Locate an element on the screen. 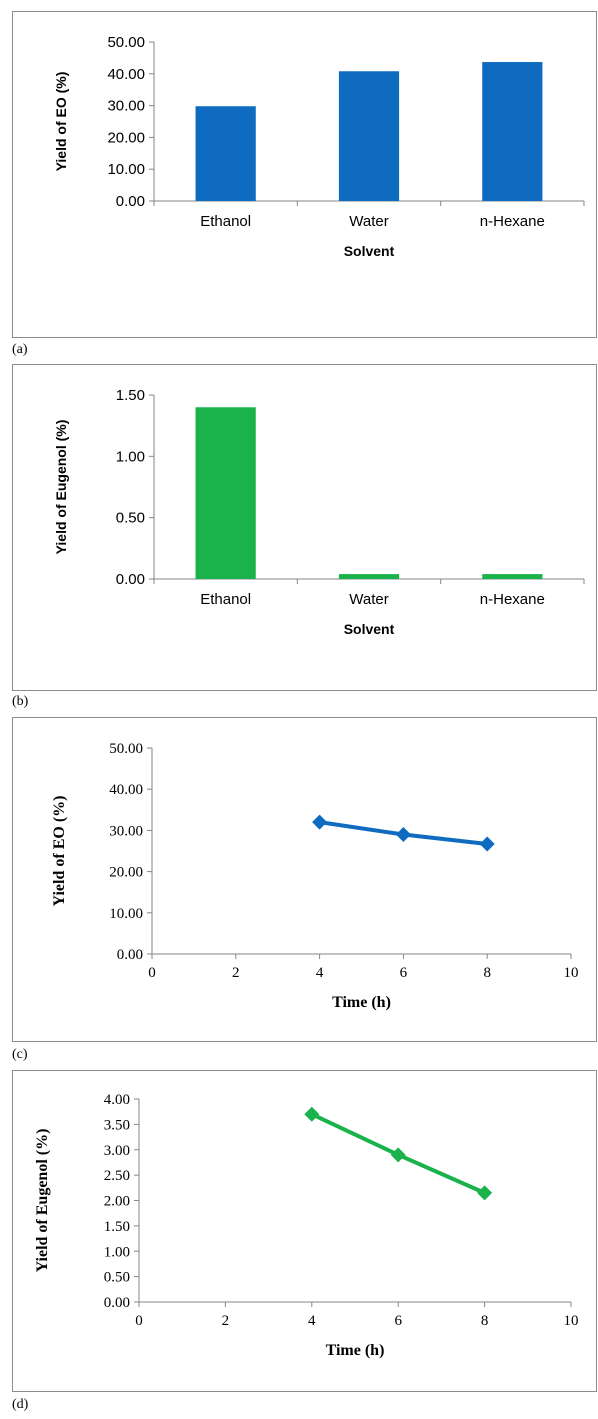 The height and width of the screenshot is (1419, 598). y-tick-label: 3.00 is located at coordinates (117, 1151).